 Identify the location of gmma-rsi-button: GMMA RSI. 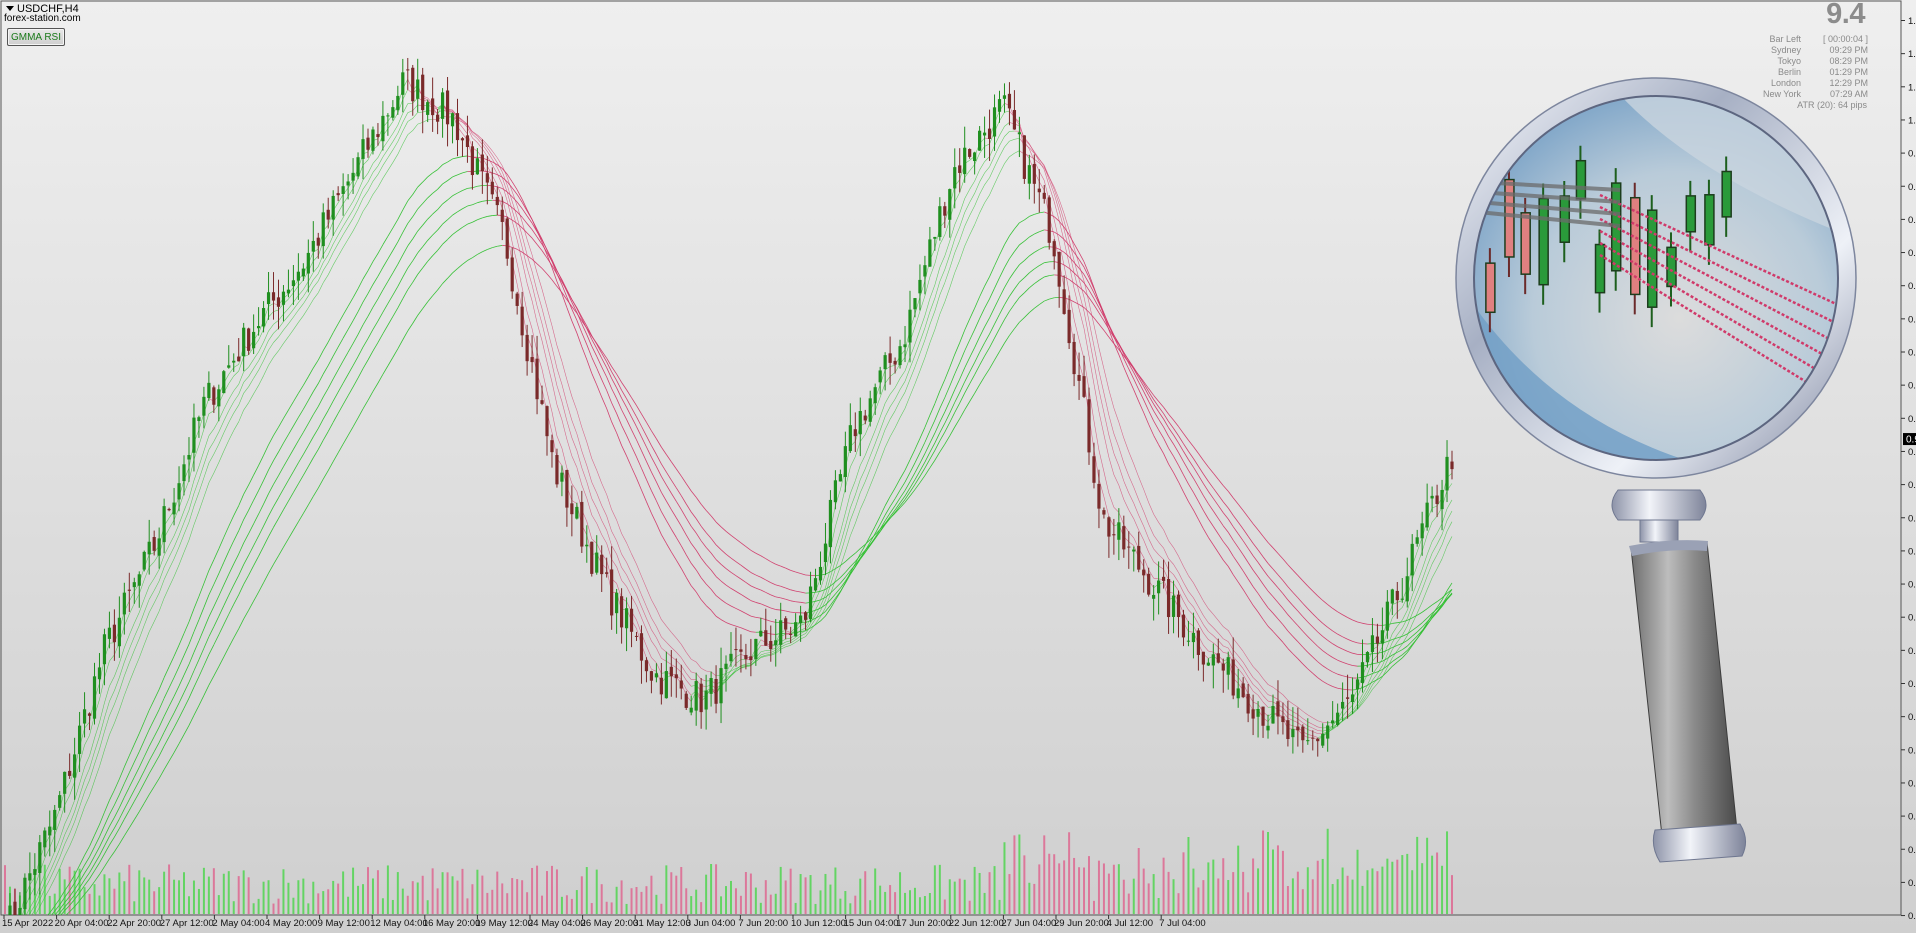
(36, 37).